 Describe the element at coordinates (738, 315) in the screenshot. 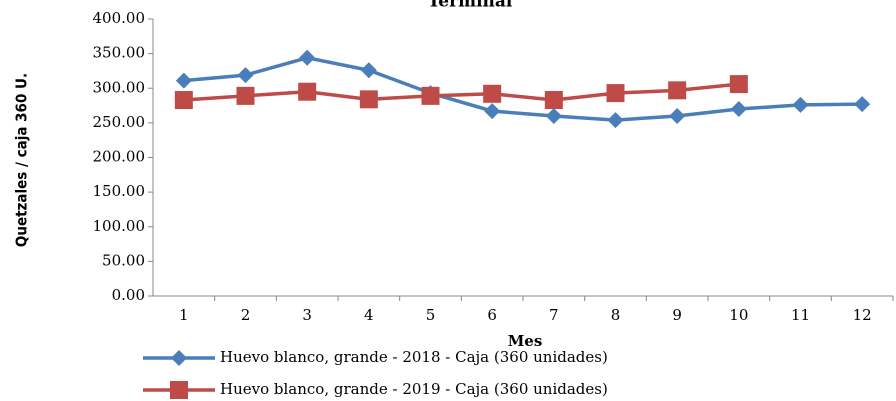

I see `x-tick-label: 10` at that location.